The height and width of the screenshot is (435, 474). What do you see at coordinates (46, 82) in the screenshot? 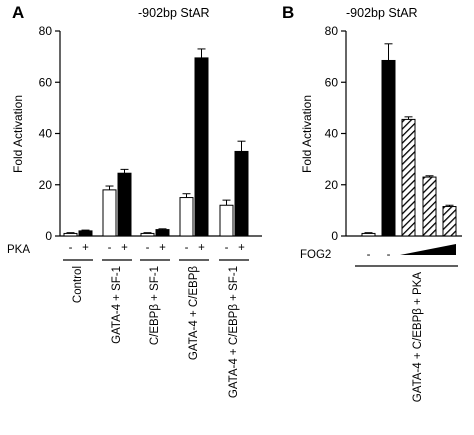
I see `panel-a-y-tick-label: 60` at bounding box center [46, 82].